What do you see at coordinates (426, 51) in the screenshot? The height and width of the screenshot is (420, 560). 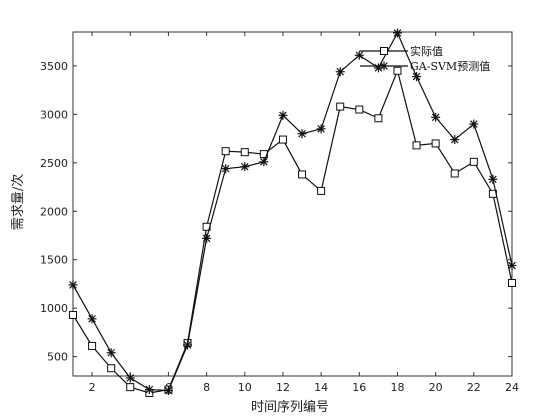 I see `legend-label: 实际值` at bounding box center [426, 51].